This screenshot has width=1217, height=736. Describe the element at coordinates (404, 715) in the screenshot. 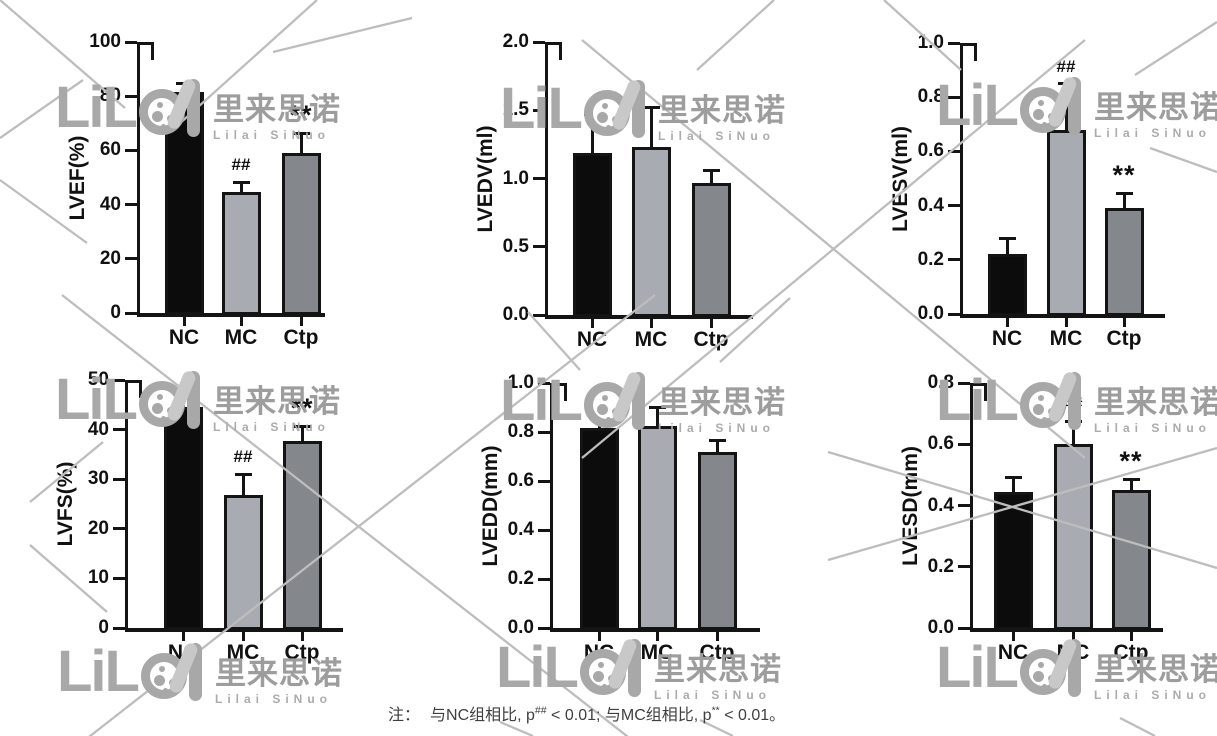

I see `note-prefix: 注：` at that location.